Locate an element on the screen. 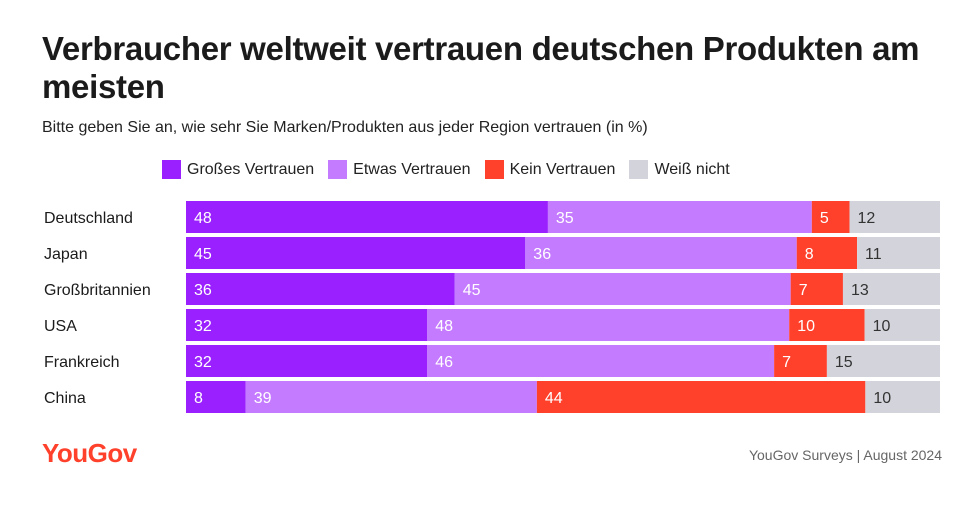  data-label-kein: 8 is located at coordinates (809, 254).